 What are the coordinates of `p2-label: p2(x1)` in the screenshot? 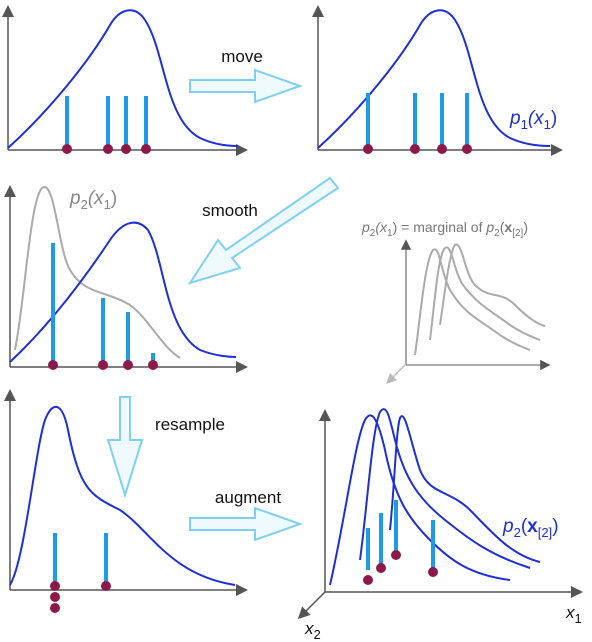 It's located at (93, 200).